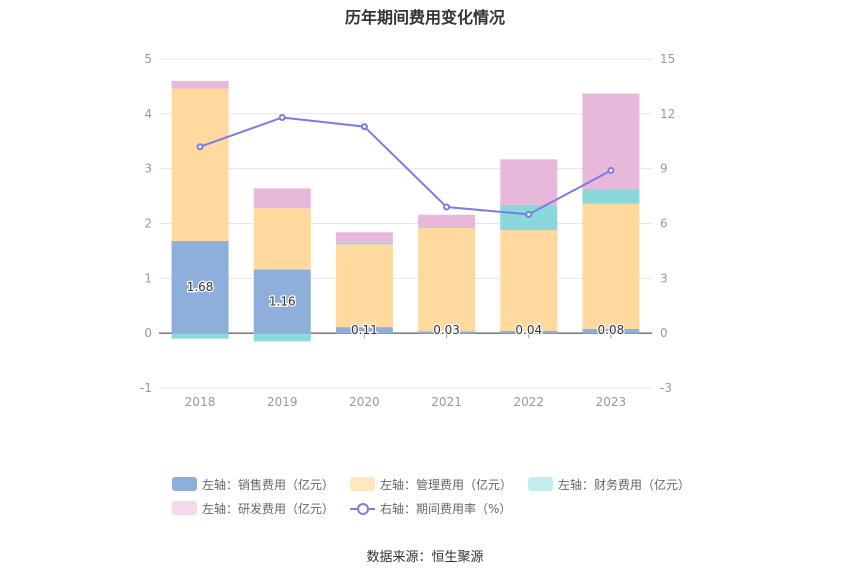 Image resolution: width=850 pixels, height=575 pixels. I want to click on right-axis-tick-label: 9, so click(664, 169).